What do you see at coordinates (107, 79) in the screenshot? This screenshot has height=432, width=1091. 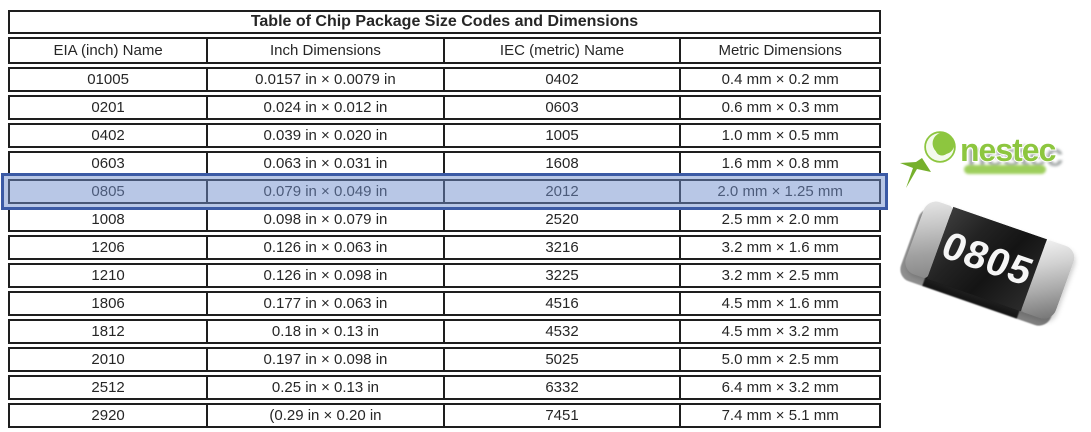 I see `table-cell: 01005` at bounding box center [107, 79].